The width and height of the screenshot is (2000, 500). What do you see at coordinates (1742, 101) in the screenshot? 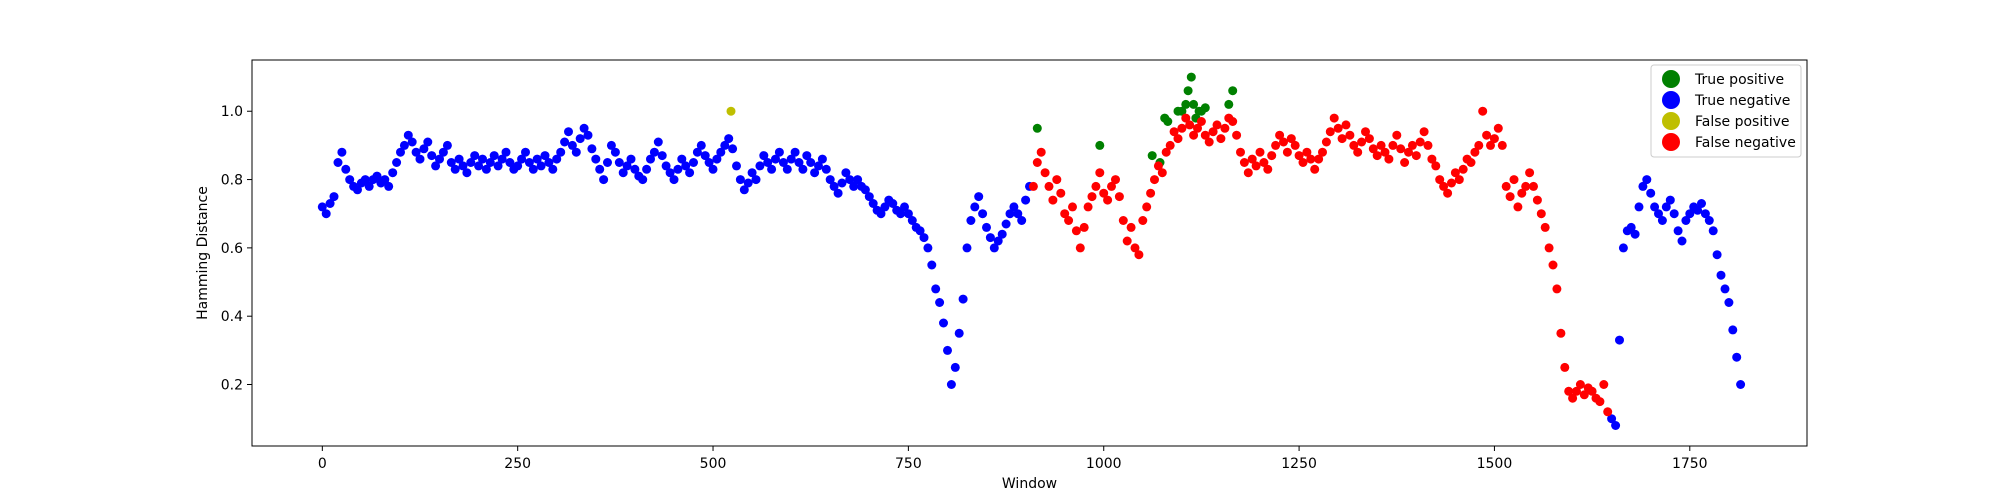
I see `legend-label: True negative` at bounding box center [1742, 101].